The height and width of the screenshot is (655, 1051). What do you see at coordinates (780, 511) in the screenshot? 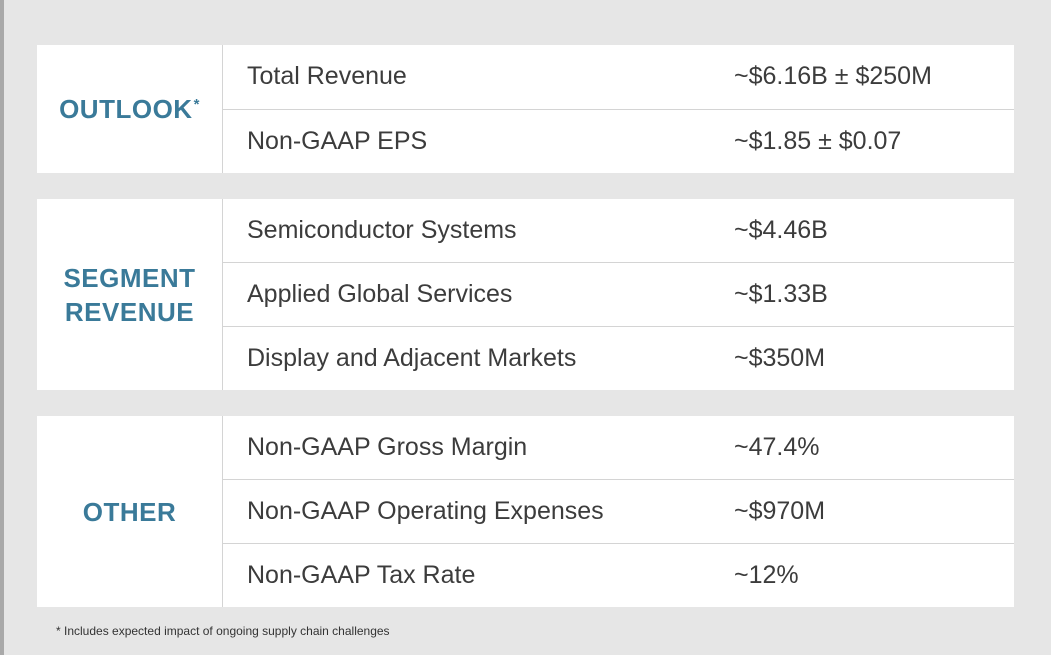
I see `metric-value: ~$970M` at bounding box center [780, 511].